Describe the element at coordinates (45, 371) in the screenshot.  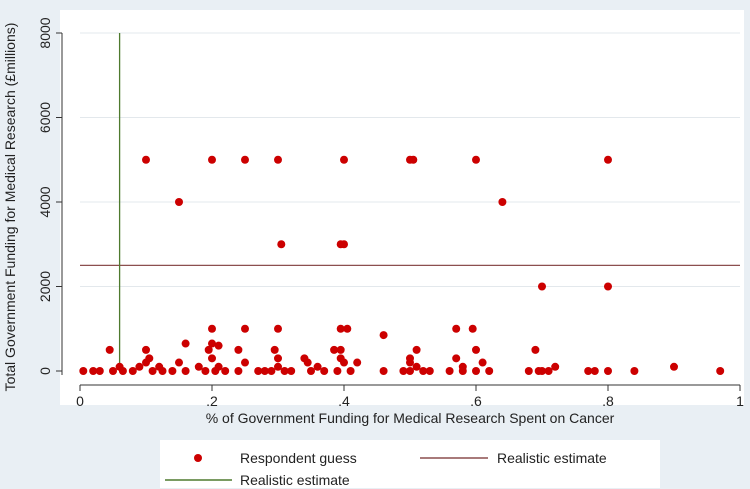
I see `y-tick-label: 0` at that location.